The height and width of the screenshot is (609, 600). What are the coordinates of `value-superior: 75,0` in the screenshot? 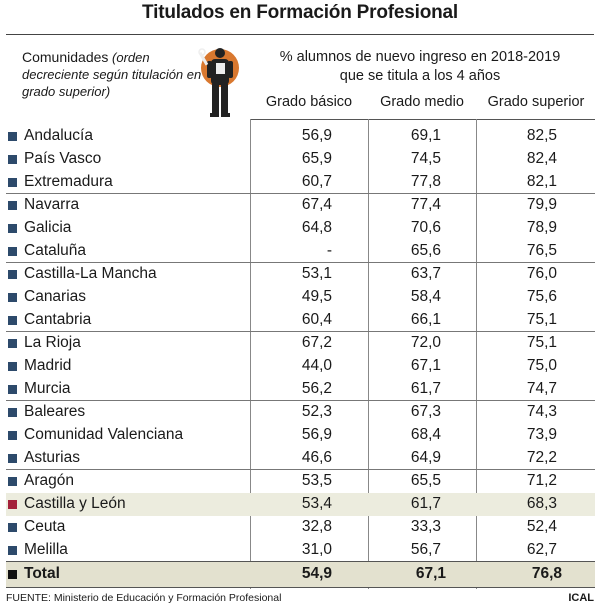 It's located at (541, 365).